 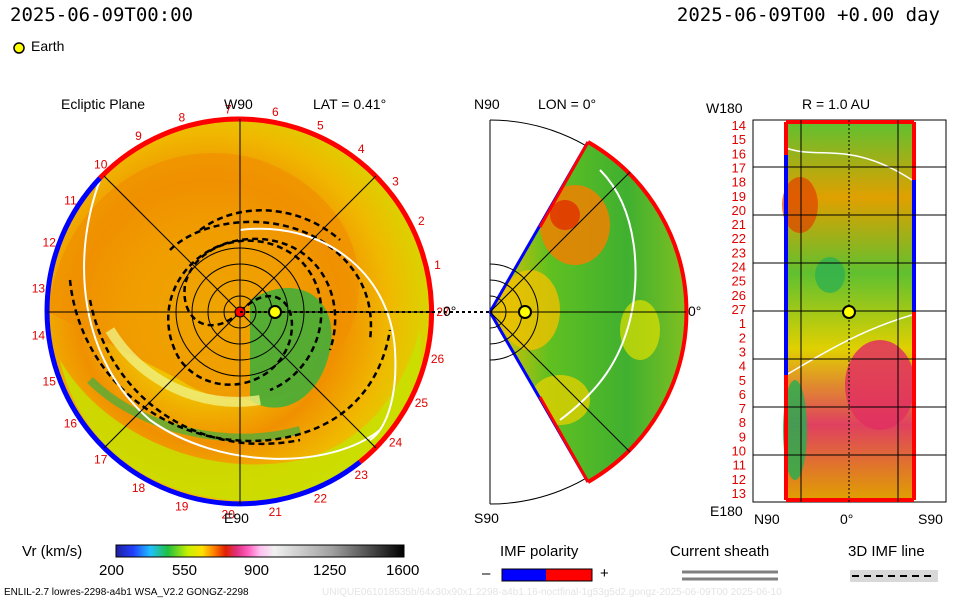 What do you see at coordinates (39, 336) in the screenshot?
I see `carrington-label: 14` at bounding box center [39, 336].